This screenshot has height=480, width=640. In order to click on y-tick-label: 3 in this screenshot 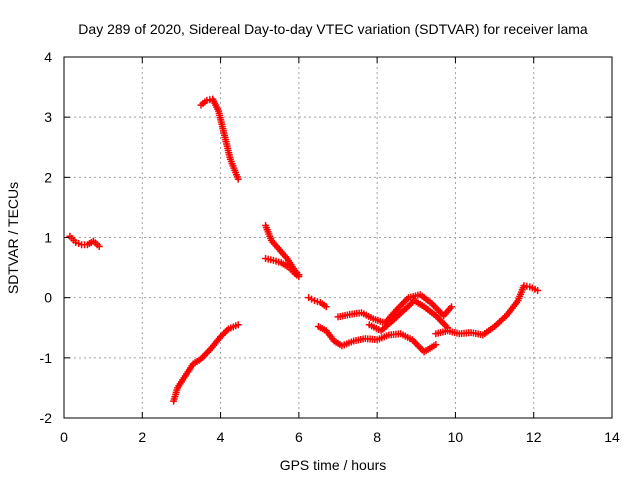, I will do `click(48, 117)`.